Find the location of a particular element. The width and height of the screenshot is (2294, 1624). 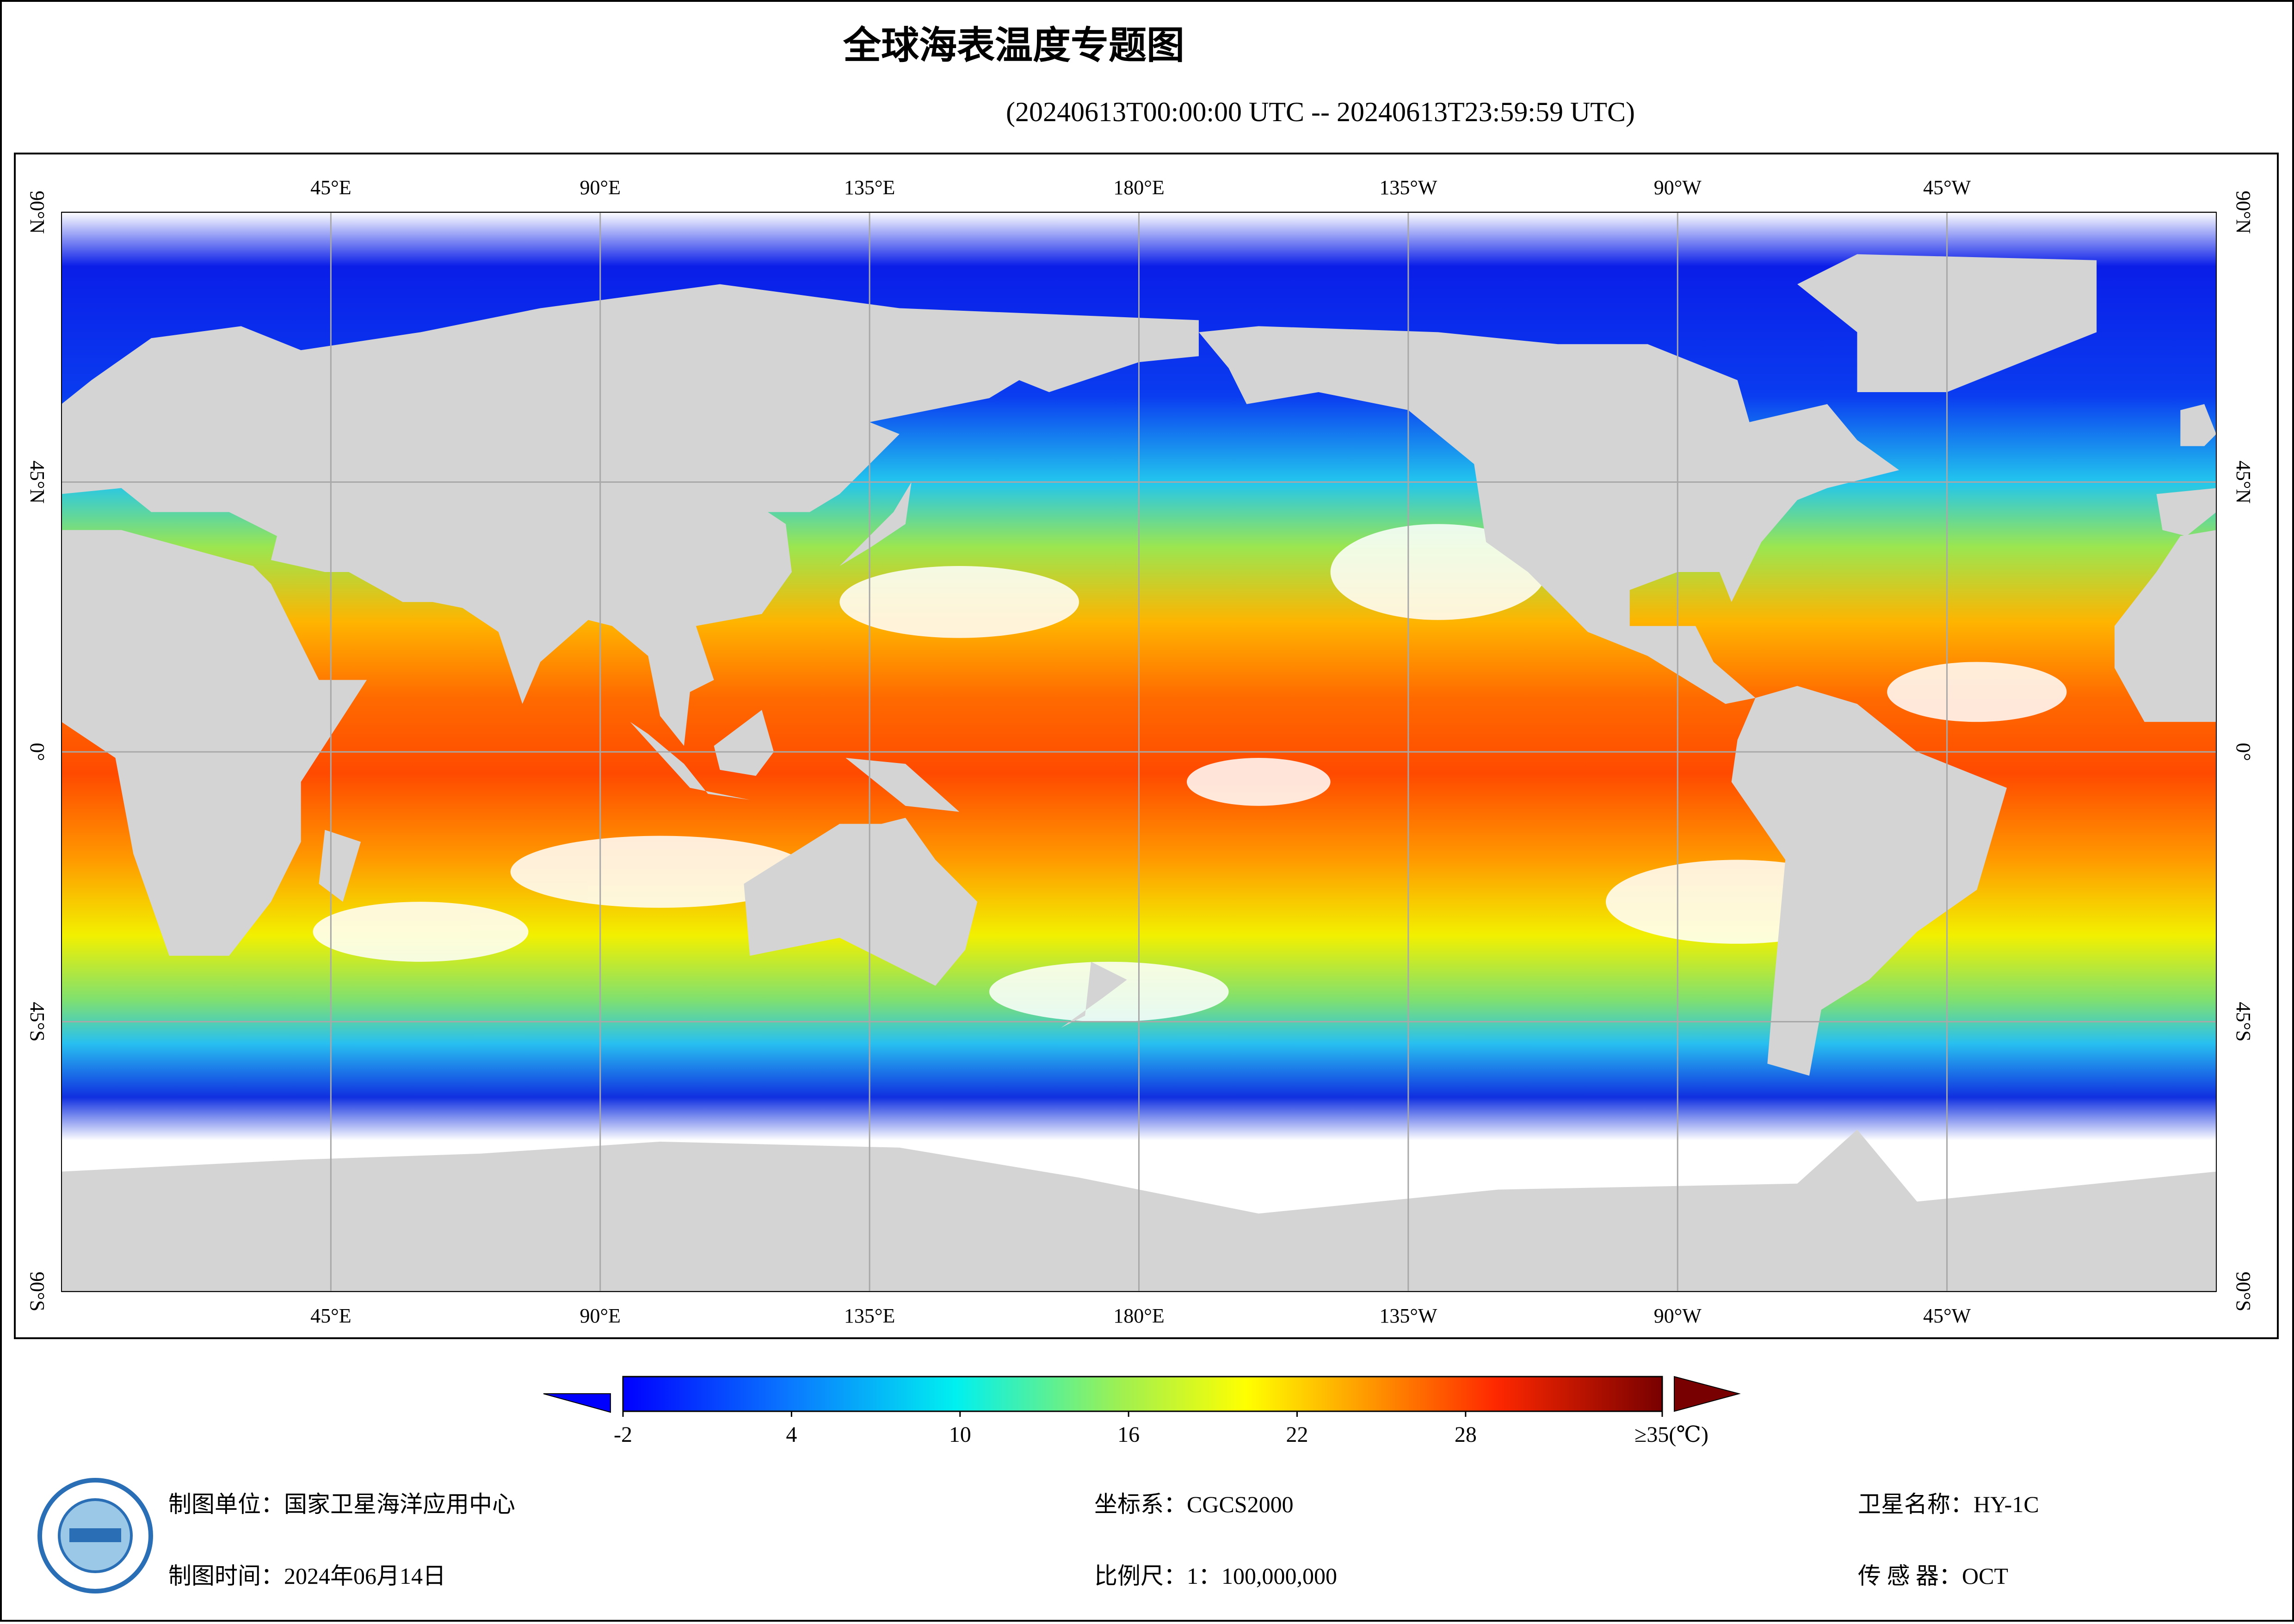

colorbar-ticks: -2 4 10 16 22 28 ≥35(℃) is located at coordinates (1161, 1429).